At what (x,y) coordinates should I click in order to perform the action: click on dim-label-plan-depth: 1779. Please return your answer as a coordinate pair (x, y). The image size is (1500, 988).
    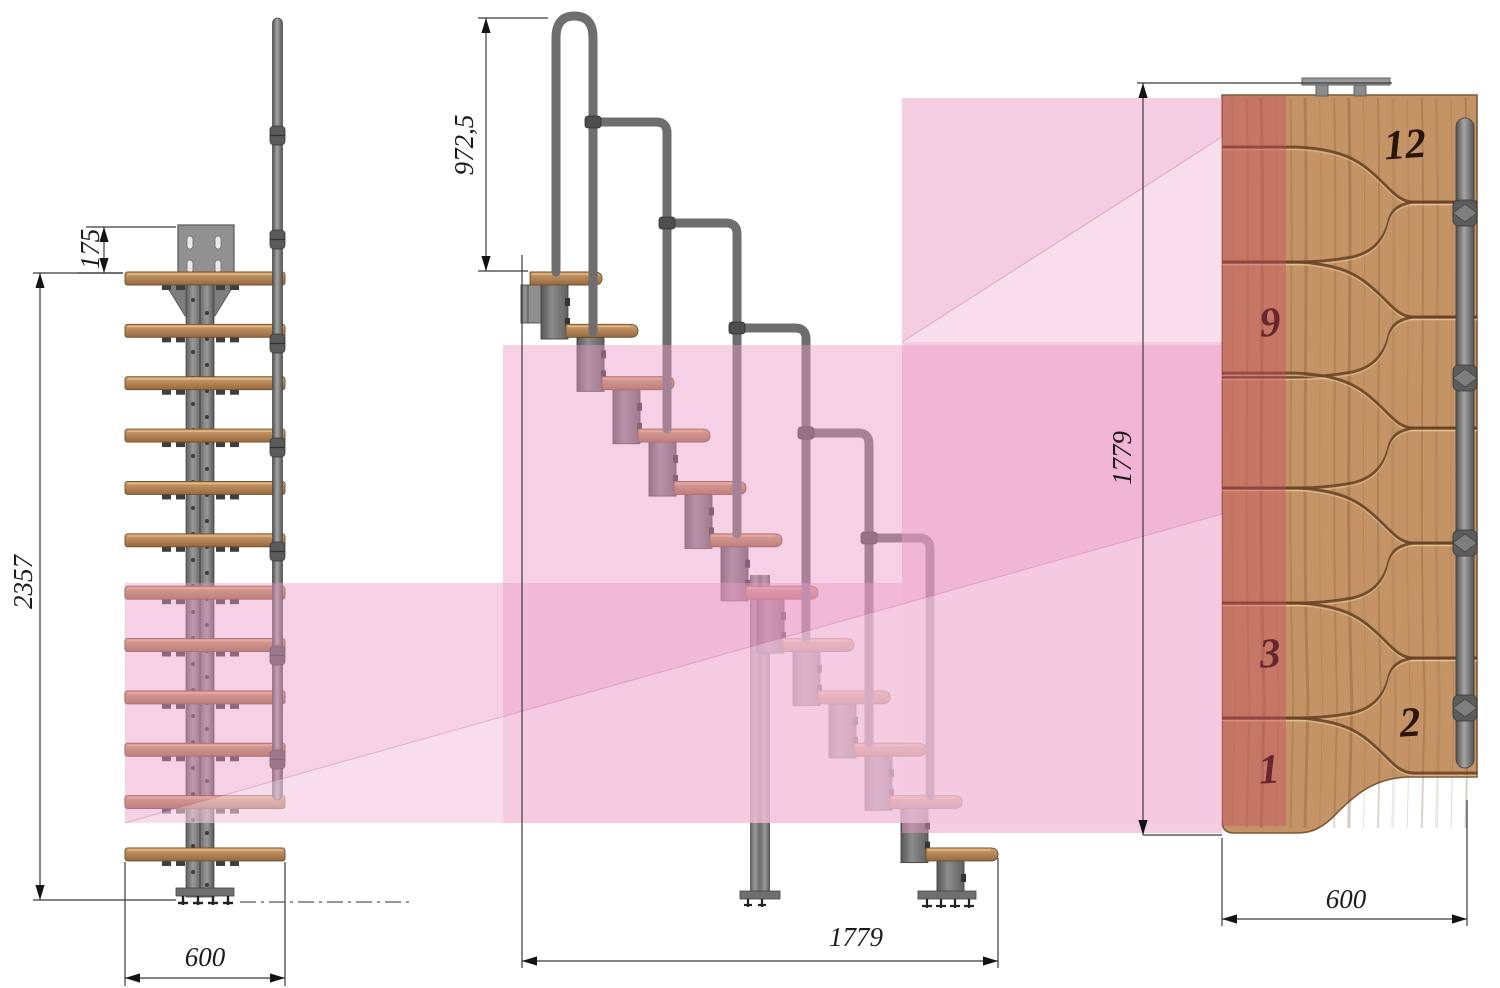
    Looking at the image, I should click on (1122, 458).